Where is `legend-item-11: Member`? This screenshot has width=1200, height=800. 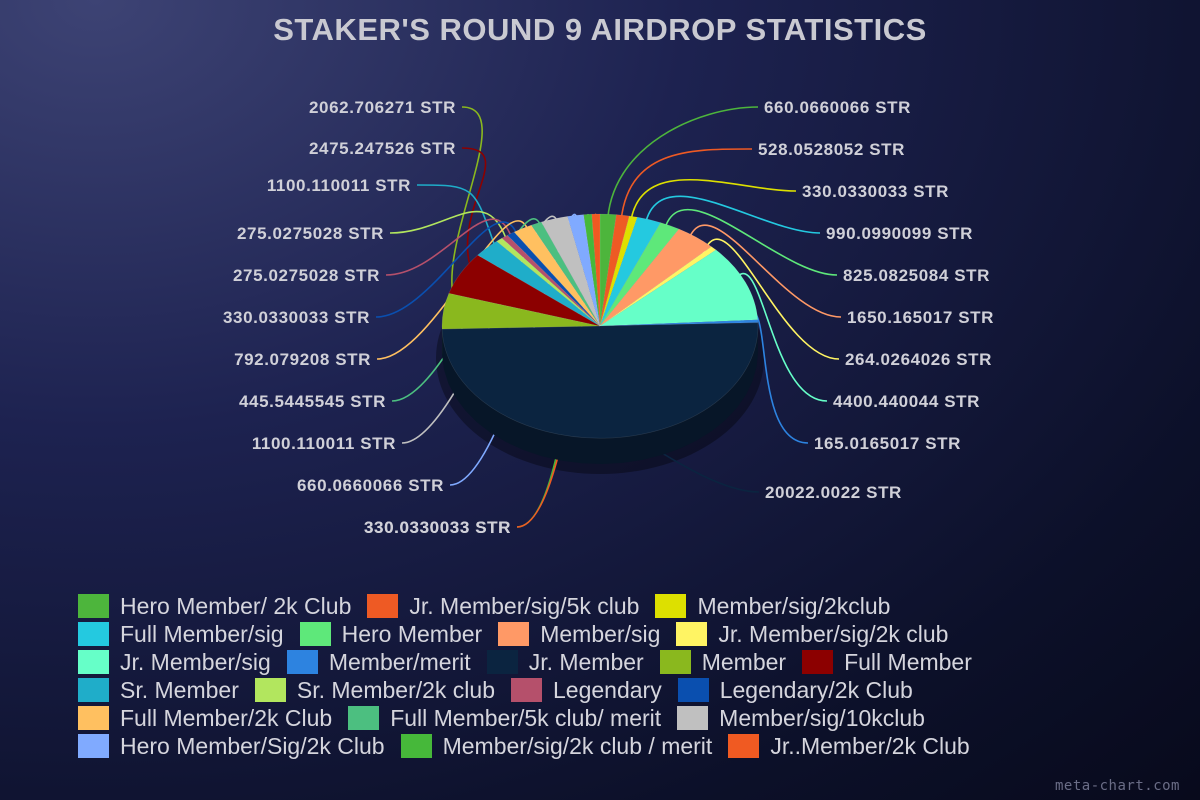
legend-item-11: Member is located at coordinates (723, 662).